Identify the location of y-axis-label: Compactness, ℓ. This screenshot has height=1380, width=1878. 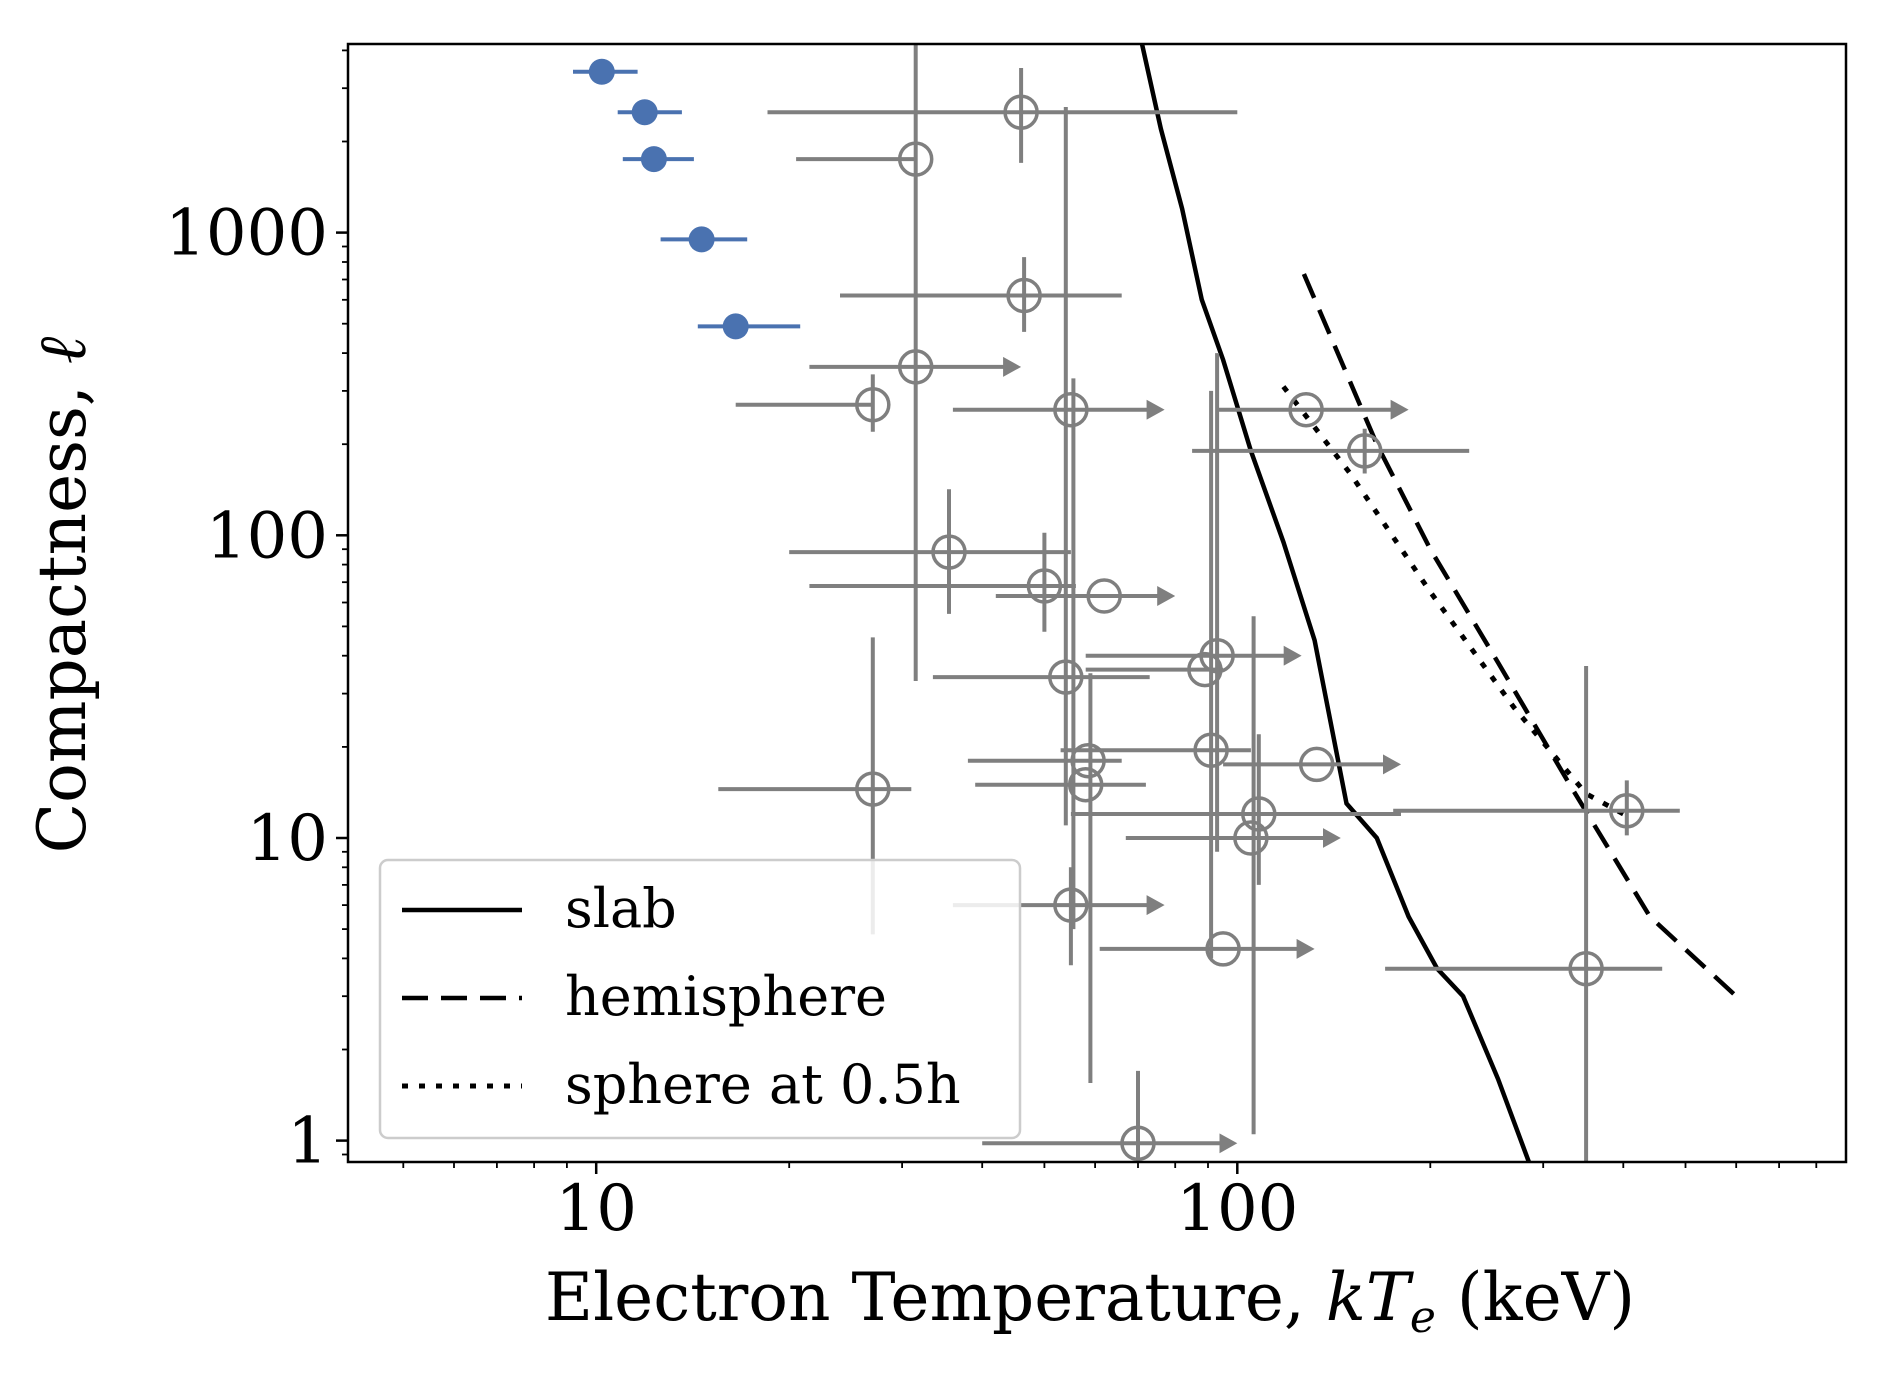
(62, 594).